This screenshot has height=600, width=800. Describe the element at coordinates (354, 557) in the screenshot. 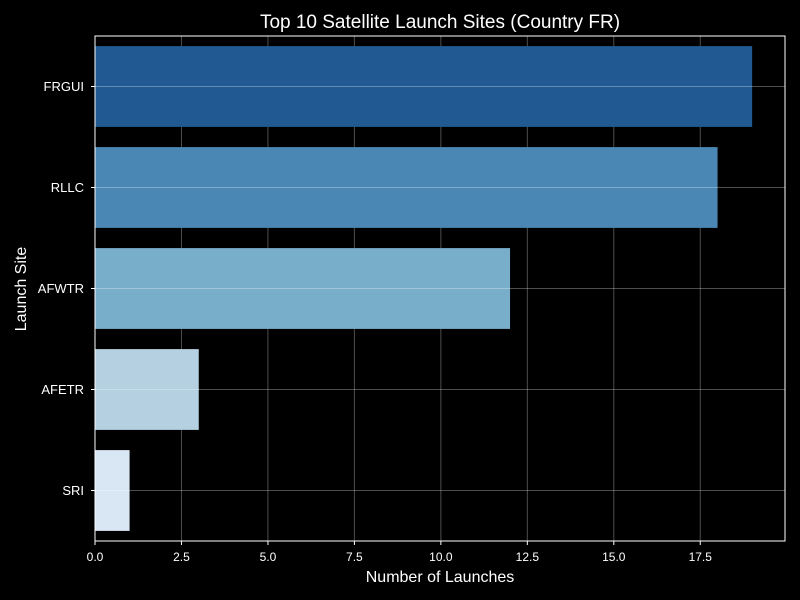

I see `x-tick-label: 7.5` at that location.